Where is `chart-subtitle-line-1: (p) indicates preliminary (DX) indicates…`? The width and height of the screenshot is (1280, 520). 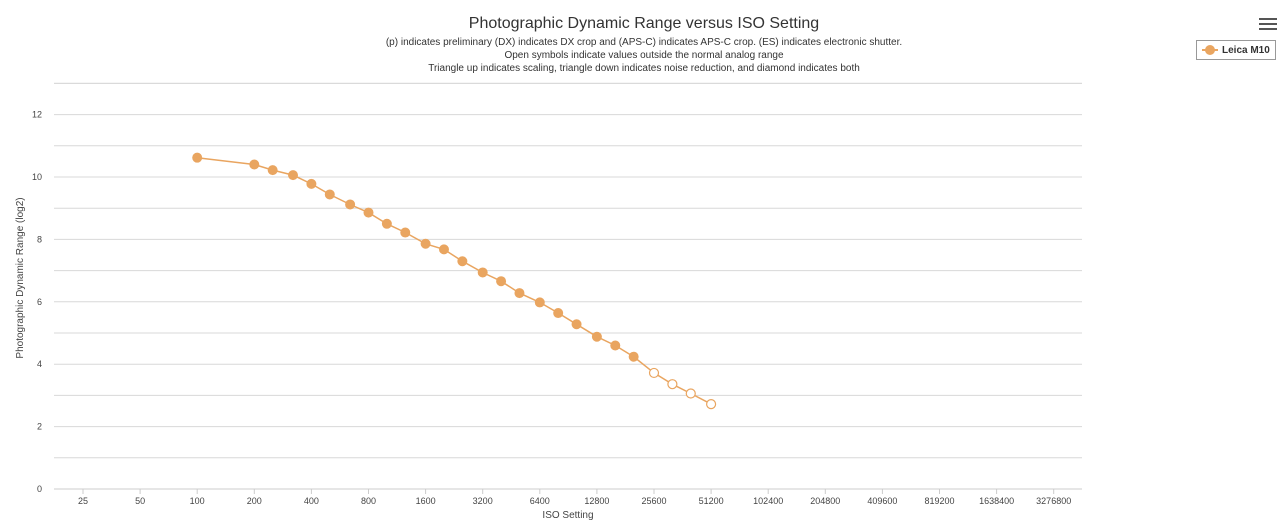 chart-subtitle-line-1: (p) indicates preliminary (DX) indicates… is located at coordinates (644, 42).